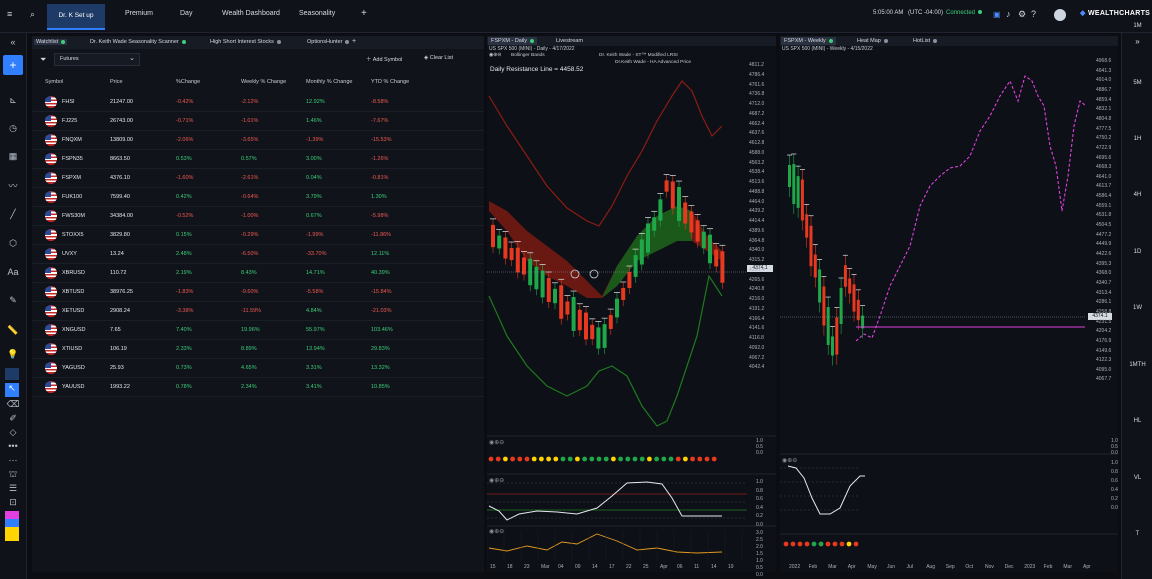 The width and height of the screenshot is (1152, 579). I want to click on cell-price: 38976.25, so click(121, 292).